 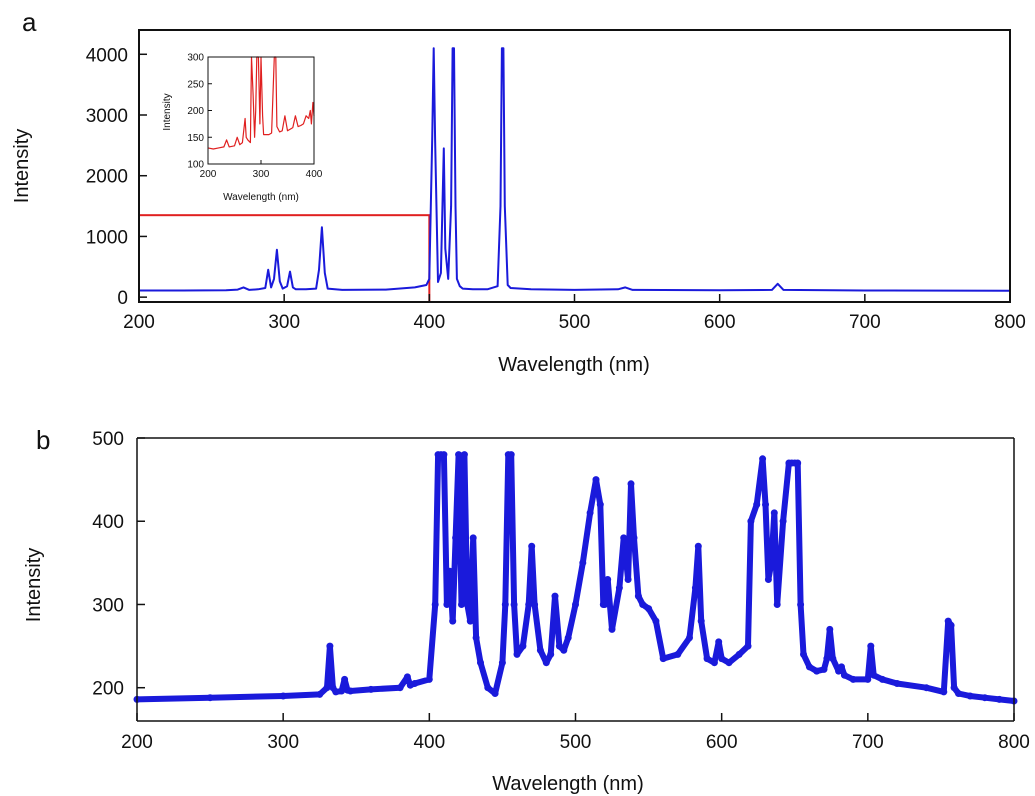 What do you see at coordinates (107, 177) in the screenshot?
I see `y-tick-label: 2000` at bounding box center [107, 177].